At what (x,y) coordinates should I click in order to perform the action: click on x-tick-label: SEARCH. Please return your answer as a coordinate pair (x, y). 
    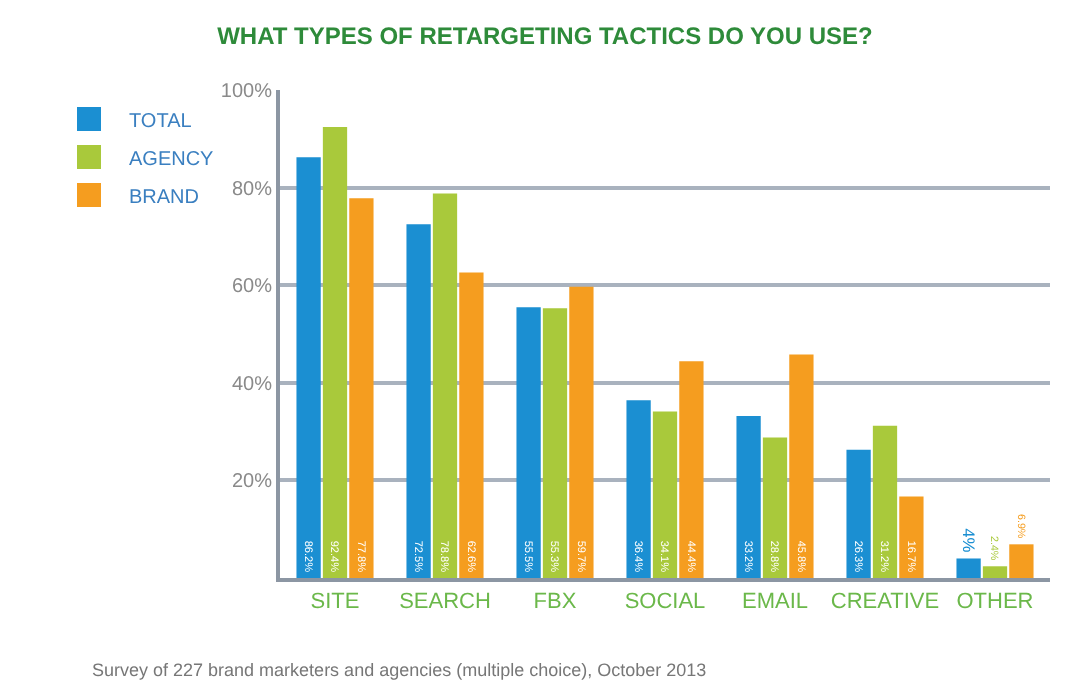
    Looking at the image, I should click on (445, 602).